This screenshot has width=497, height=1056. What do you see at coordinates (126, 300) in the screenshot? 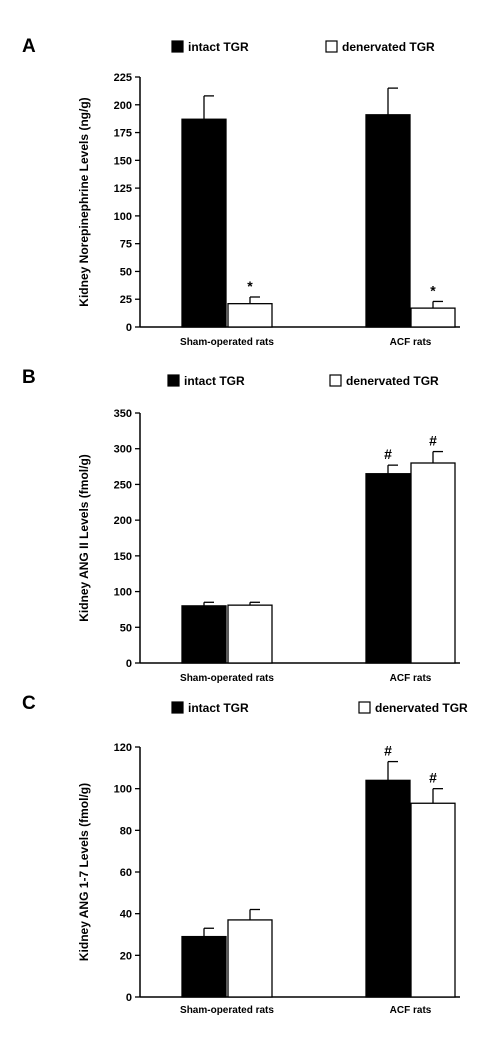
I see `y-tick-label: 25` at bounding box center [126, 300].